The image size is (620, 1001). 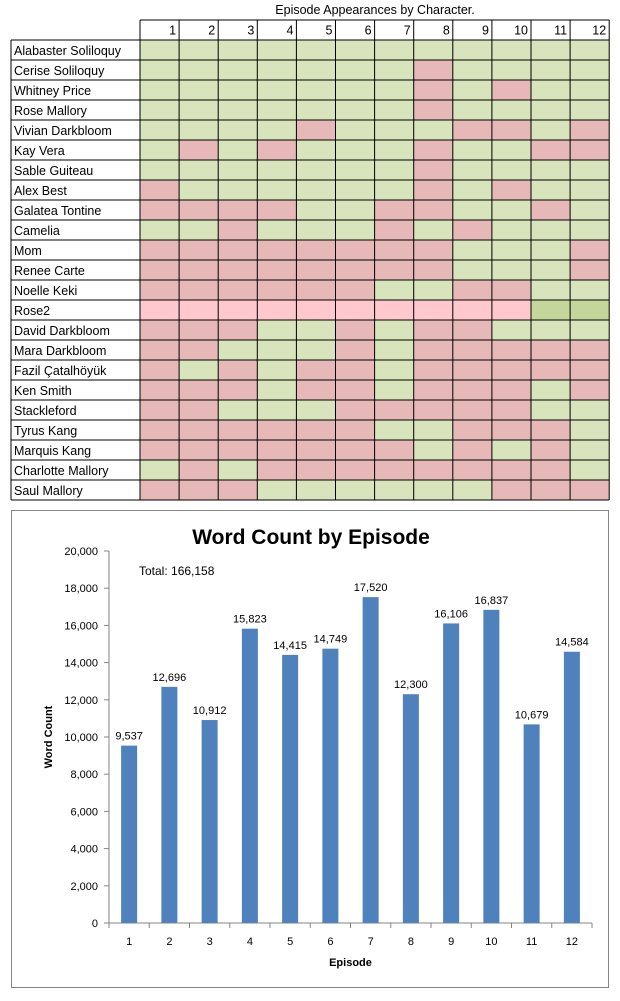 What do you see at coordinates (371, 588) in the screenshot?
I see `bar-value-label: 17,520` at bounding box center [371, 588].